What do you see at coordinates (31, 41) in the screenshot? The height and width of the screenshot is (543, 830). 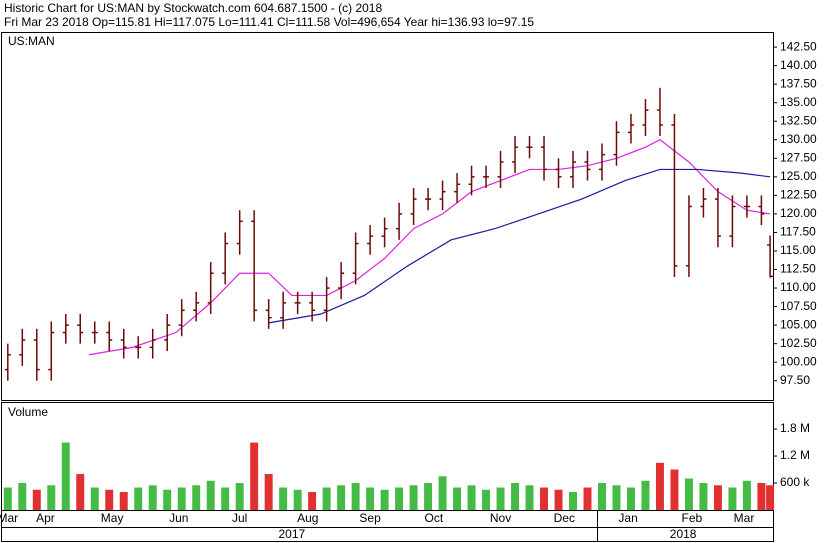 I see `panel-label: US:MAN` at bounding box center [31, 41].